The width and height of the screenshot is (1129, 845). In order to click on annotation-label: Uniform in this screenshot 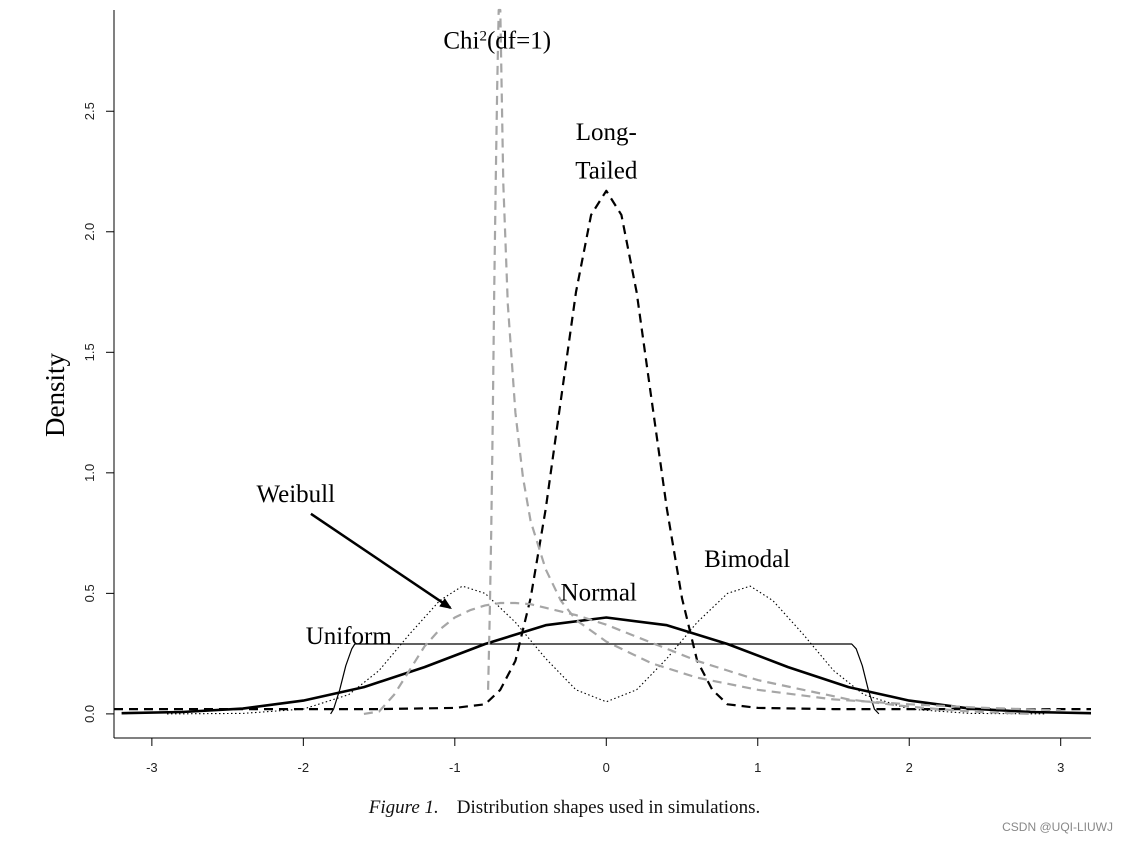, I will do `click(349, 636)`.